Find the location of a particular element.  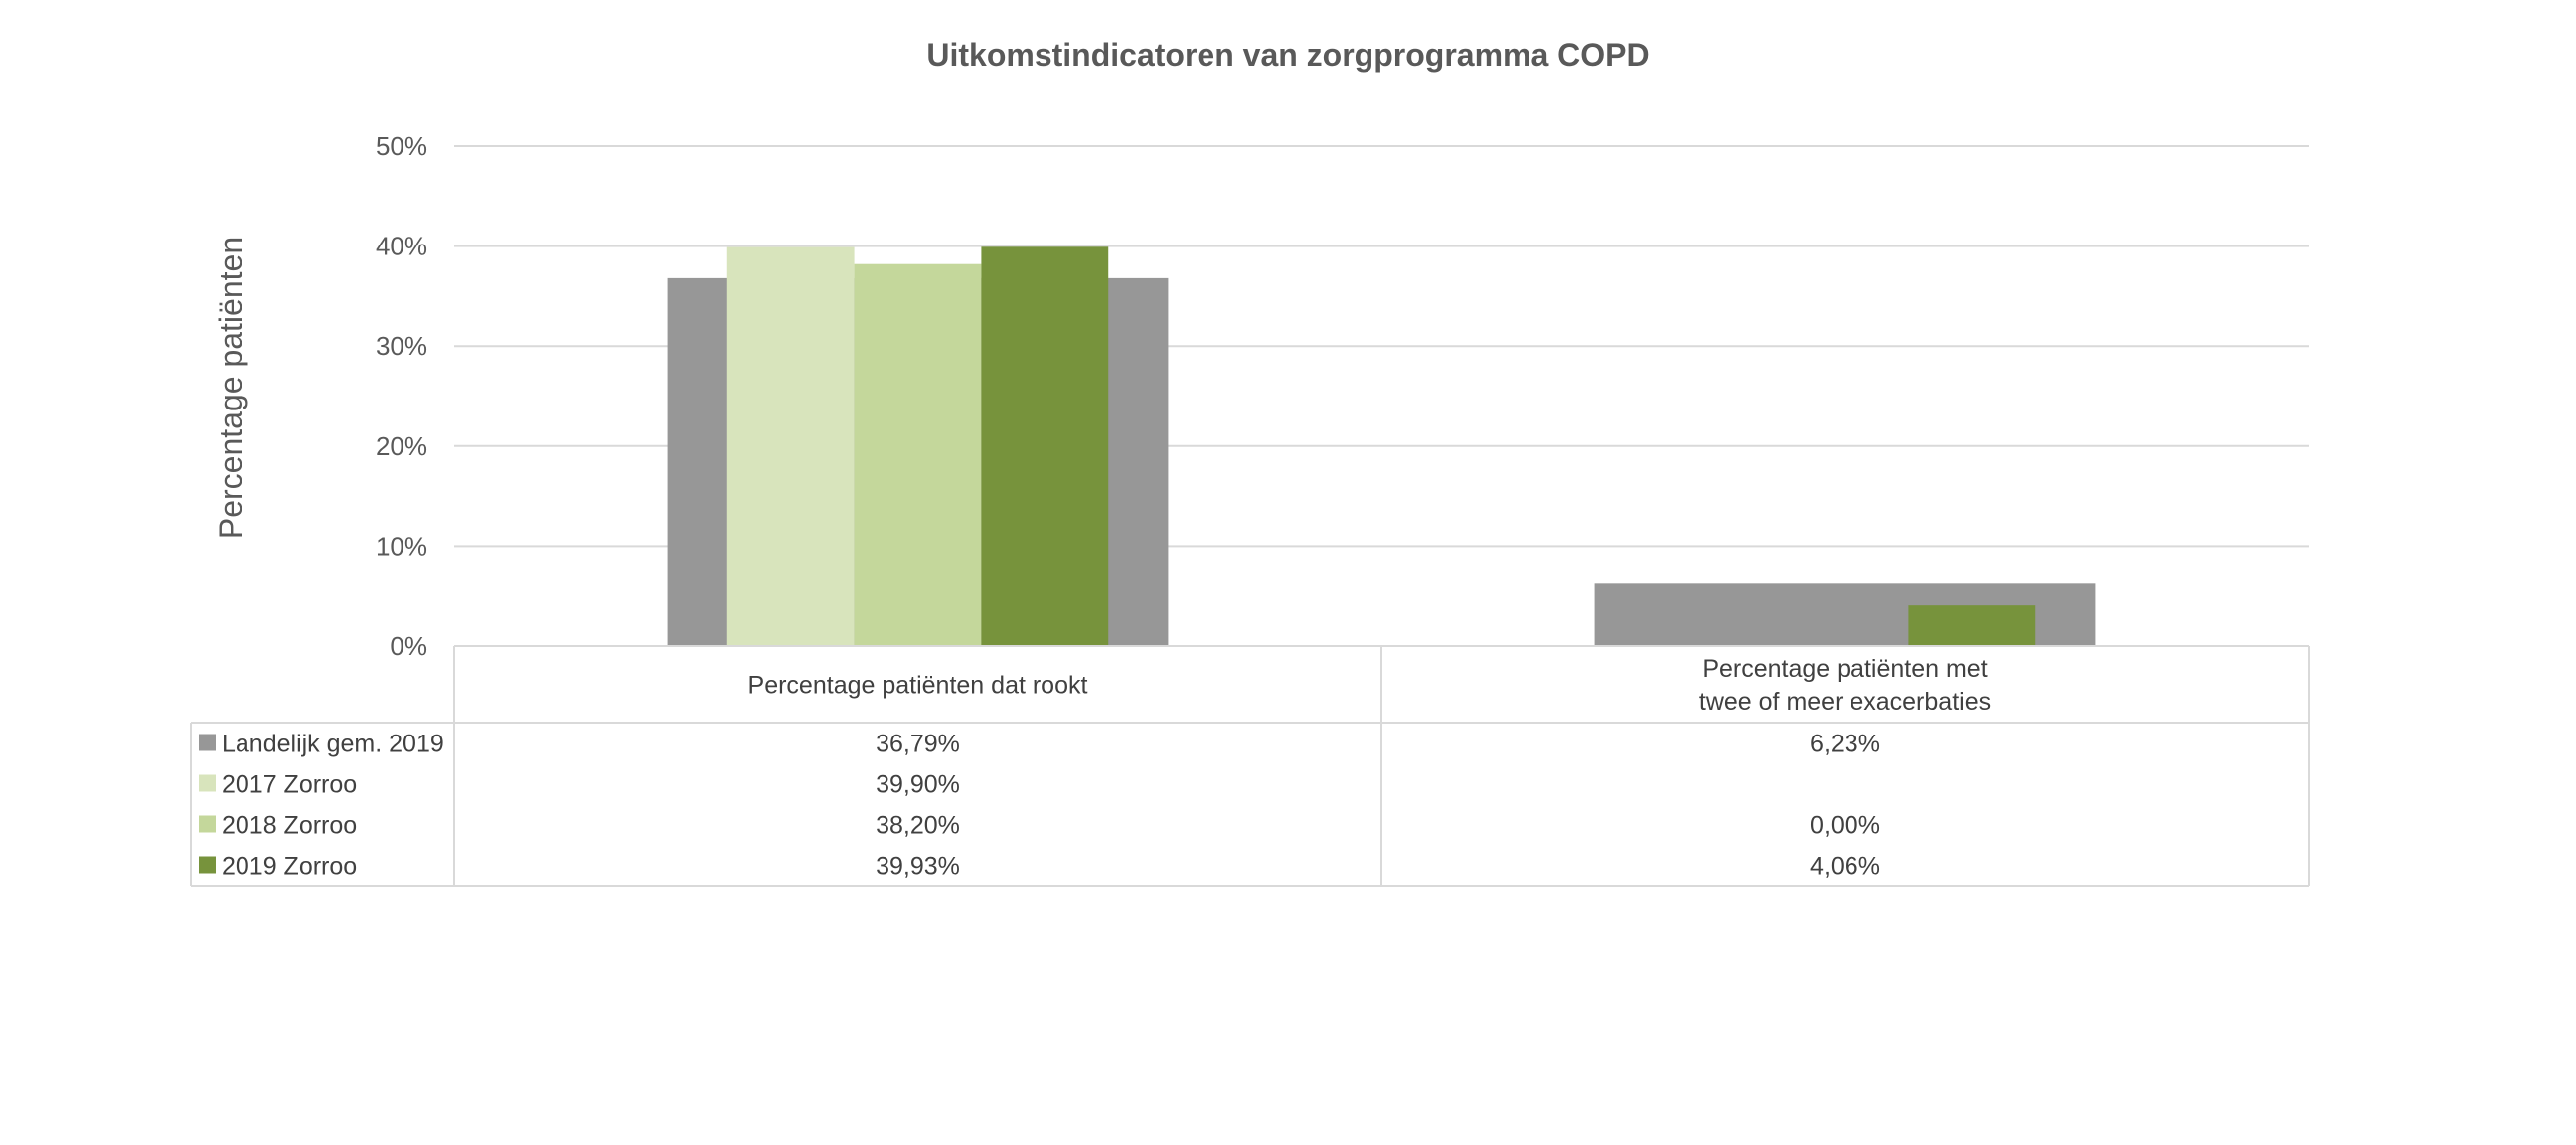

legend-label: 2019 Zorroo is located at coordinates (289, 867).